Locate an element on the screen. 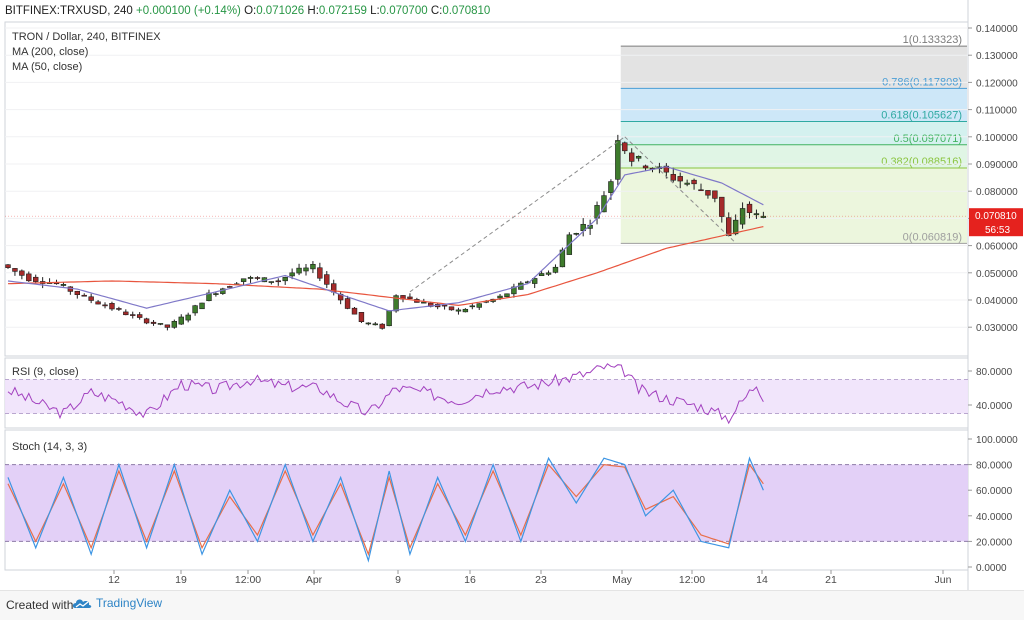  rsi-tick-label: 80.0000 is located at coordinates (994, 372).